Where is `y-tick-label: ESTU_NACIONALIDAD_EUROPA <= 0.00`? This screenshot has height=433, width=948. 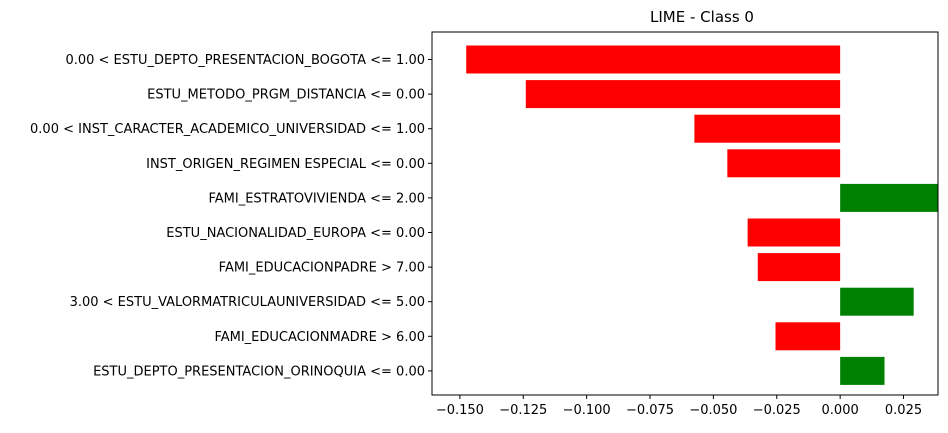
y-tick-label: ESTU_NACIONALIDAD_EUROPA <= 0.00 is located at coordinates (295, 233).